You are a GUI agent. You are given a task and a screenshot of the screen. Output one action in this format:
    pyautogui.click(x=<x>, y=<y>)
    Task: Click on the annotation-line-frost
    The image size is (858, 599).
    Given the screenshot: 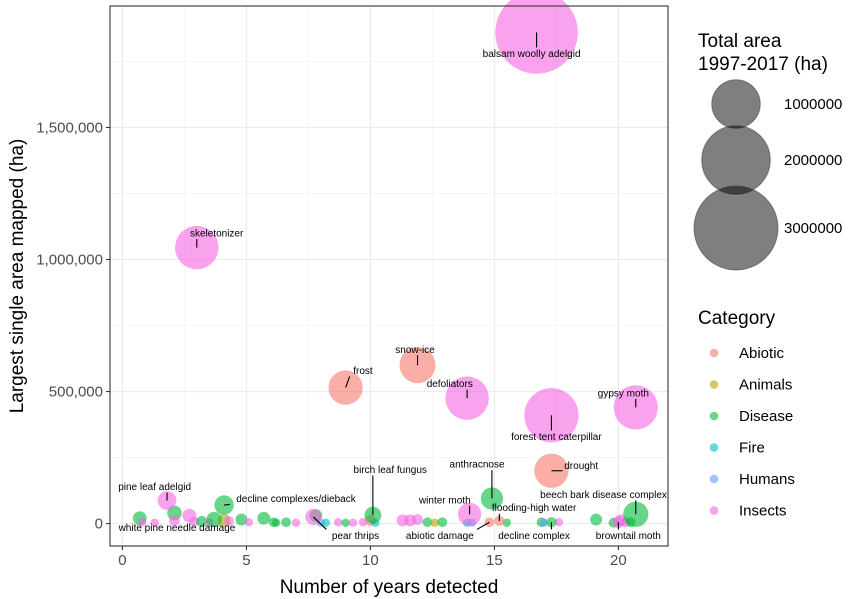 What is the action you would take?
    pyautogui.click(x=348, y=382)
    